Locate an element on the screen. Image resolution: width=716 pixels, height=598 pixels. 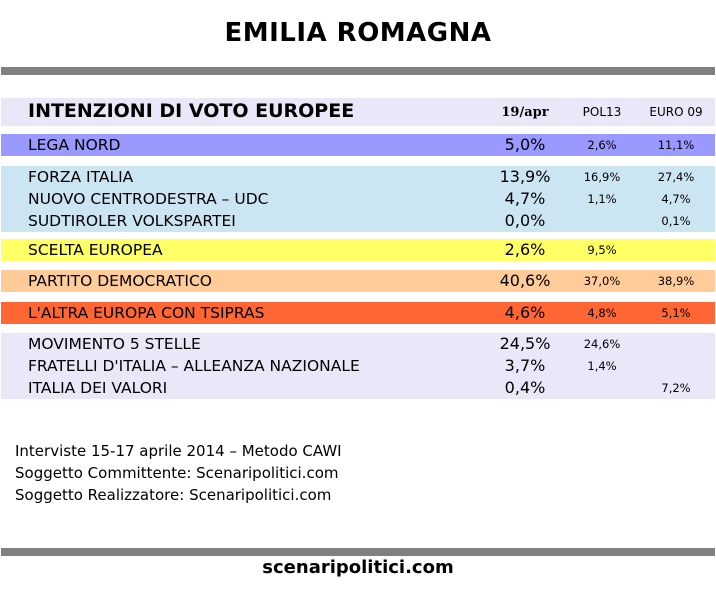
party-value-pol13: 16,9% is located at coordinates (602, 177).